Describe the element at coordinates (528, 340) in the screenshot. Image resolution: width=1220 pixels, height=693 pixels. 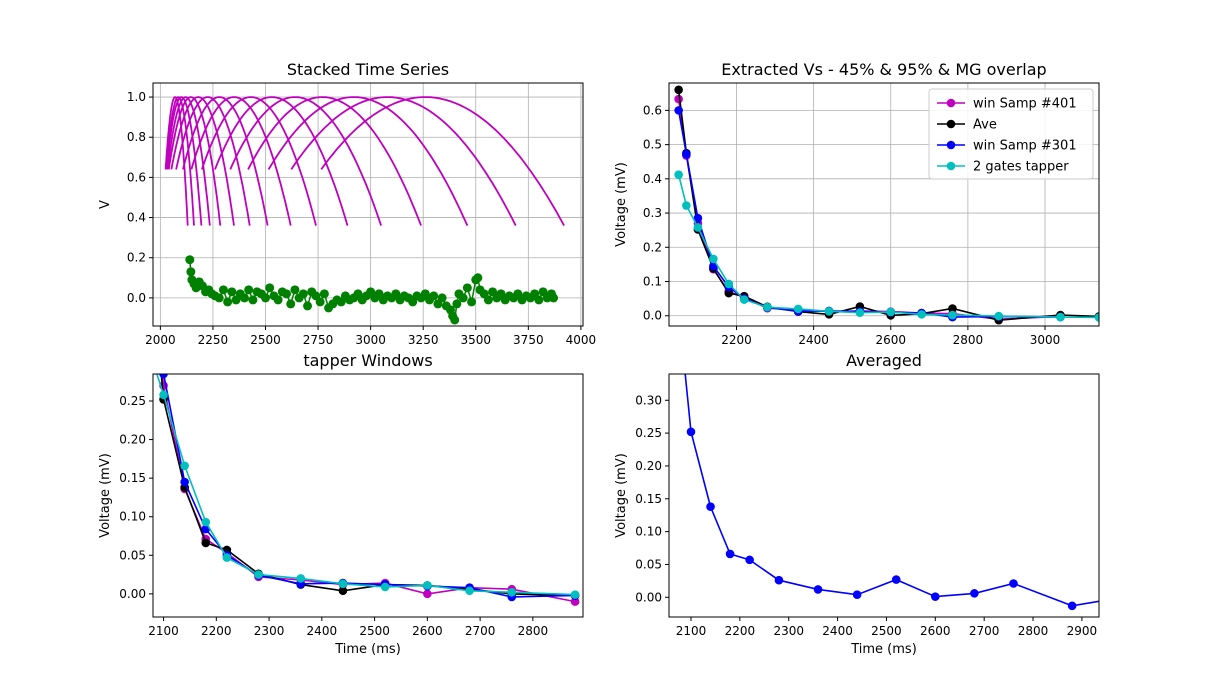
I see `x-tick-label: 3750` at that location.